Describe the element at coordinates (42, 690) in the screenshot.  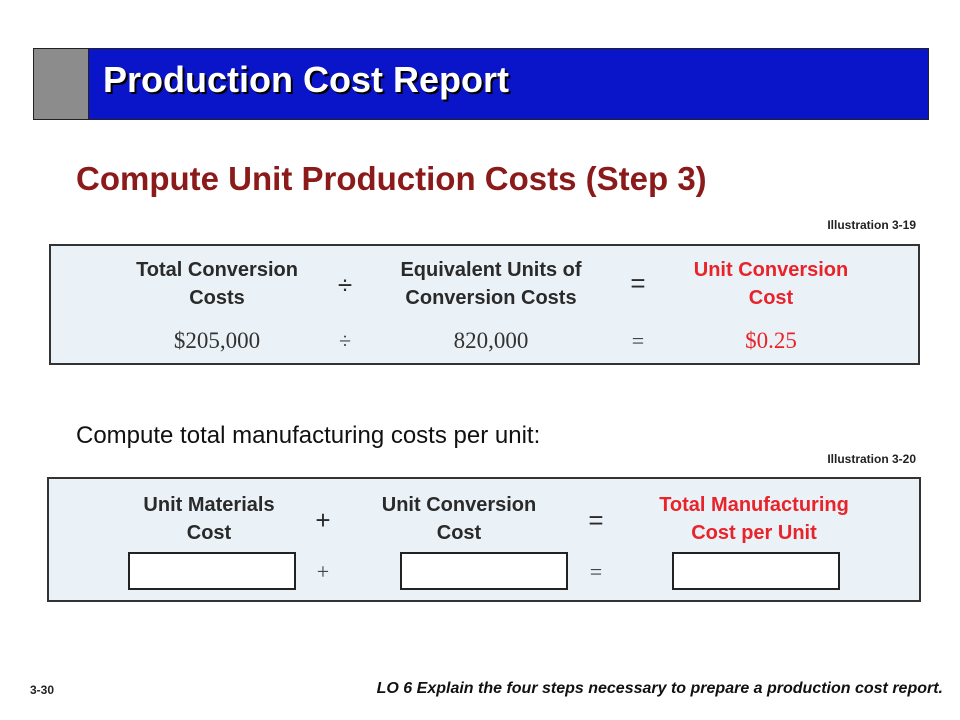
I see `slide-number: 3-30` at that location.